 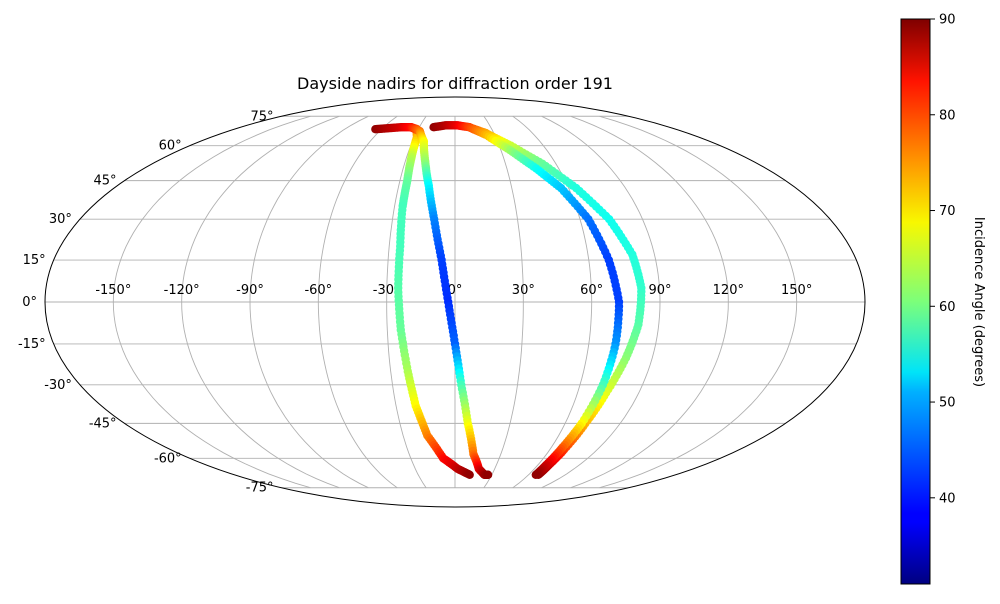 What do you see at coordinates (387, 290) in the screenshot?
I see `lon-tick-label: -30°` at bounding box center [387, 290].